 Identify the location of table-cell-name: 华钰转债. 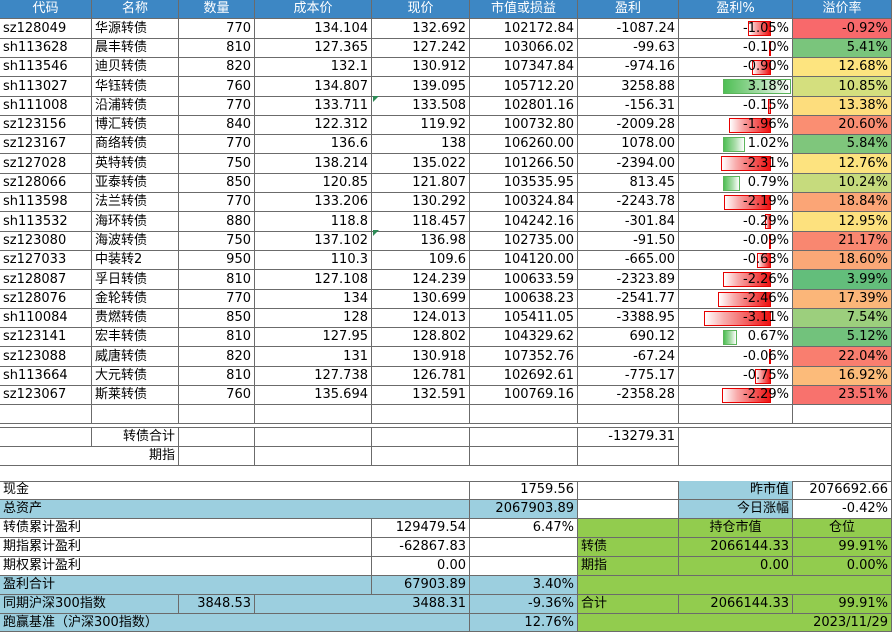
(135, 87).